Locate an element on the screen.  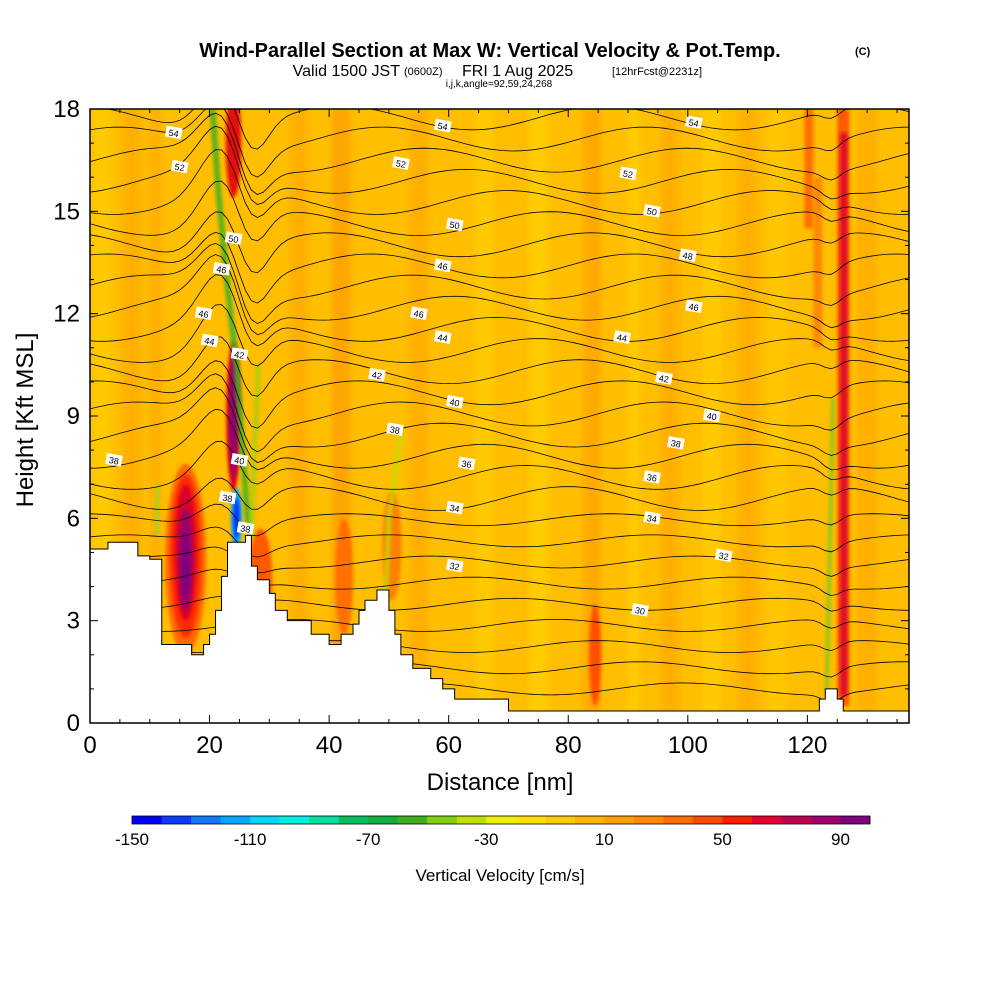
theta-contour-label: 46 is located at coordinates (203, 313).